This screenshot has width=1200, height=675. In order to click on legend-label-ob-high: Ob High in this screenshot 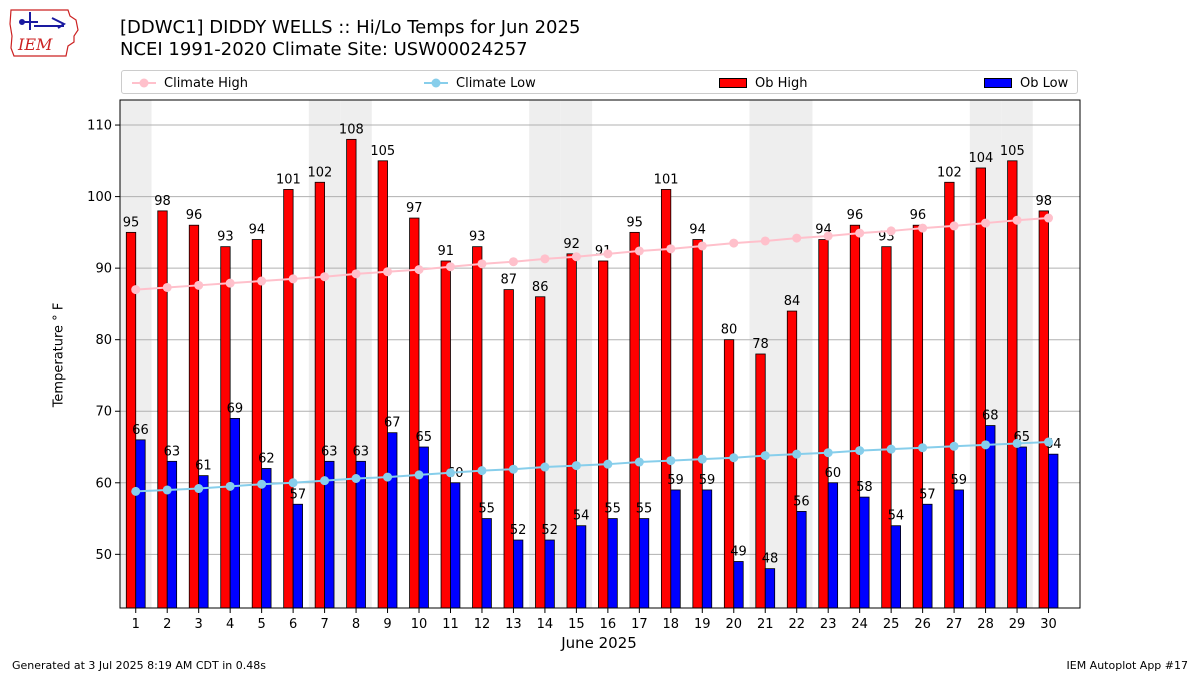, I will do `click(781, 83)`.